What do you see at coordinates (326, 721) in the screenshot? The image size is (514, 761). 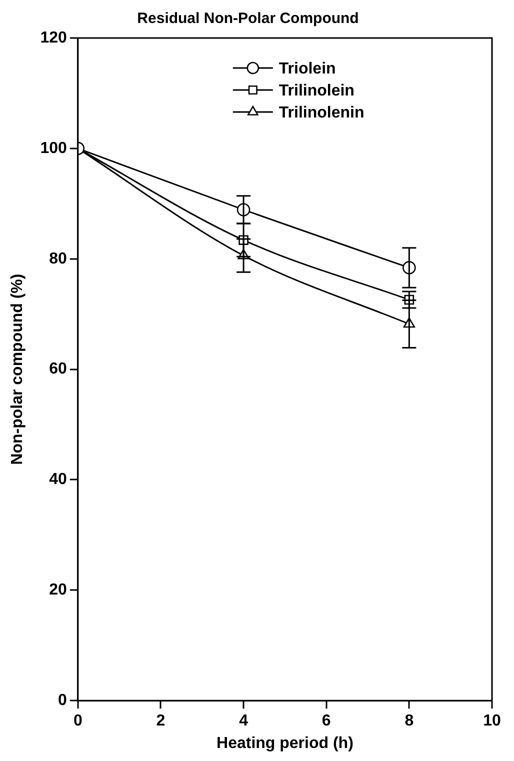 I see `x-tick-label: 6` at bounding box center [326, 721].